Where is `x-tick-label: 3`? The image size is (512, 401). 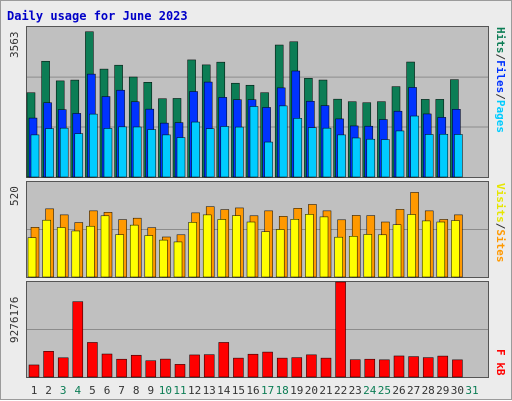
x-tick-label: 3 is located at coordinates (63, 390).